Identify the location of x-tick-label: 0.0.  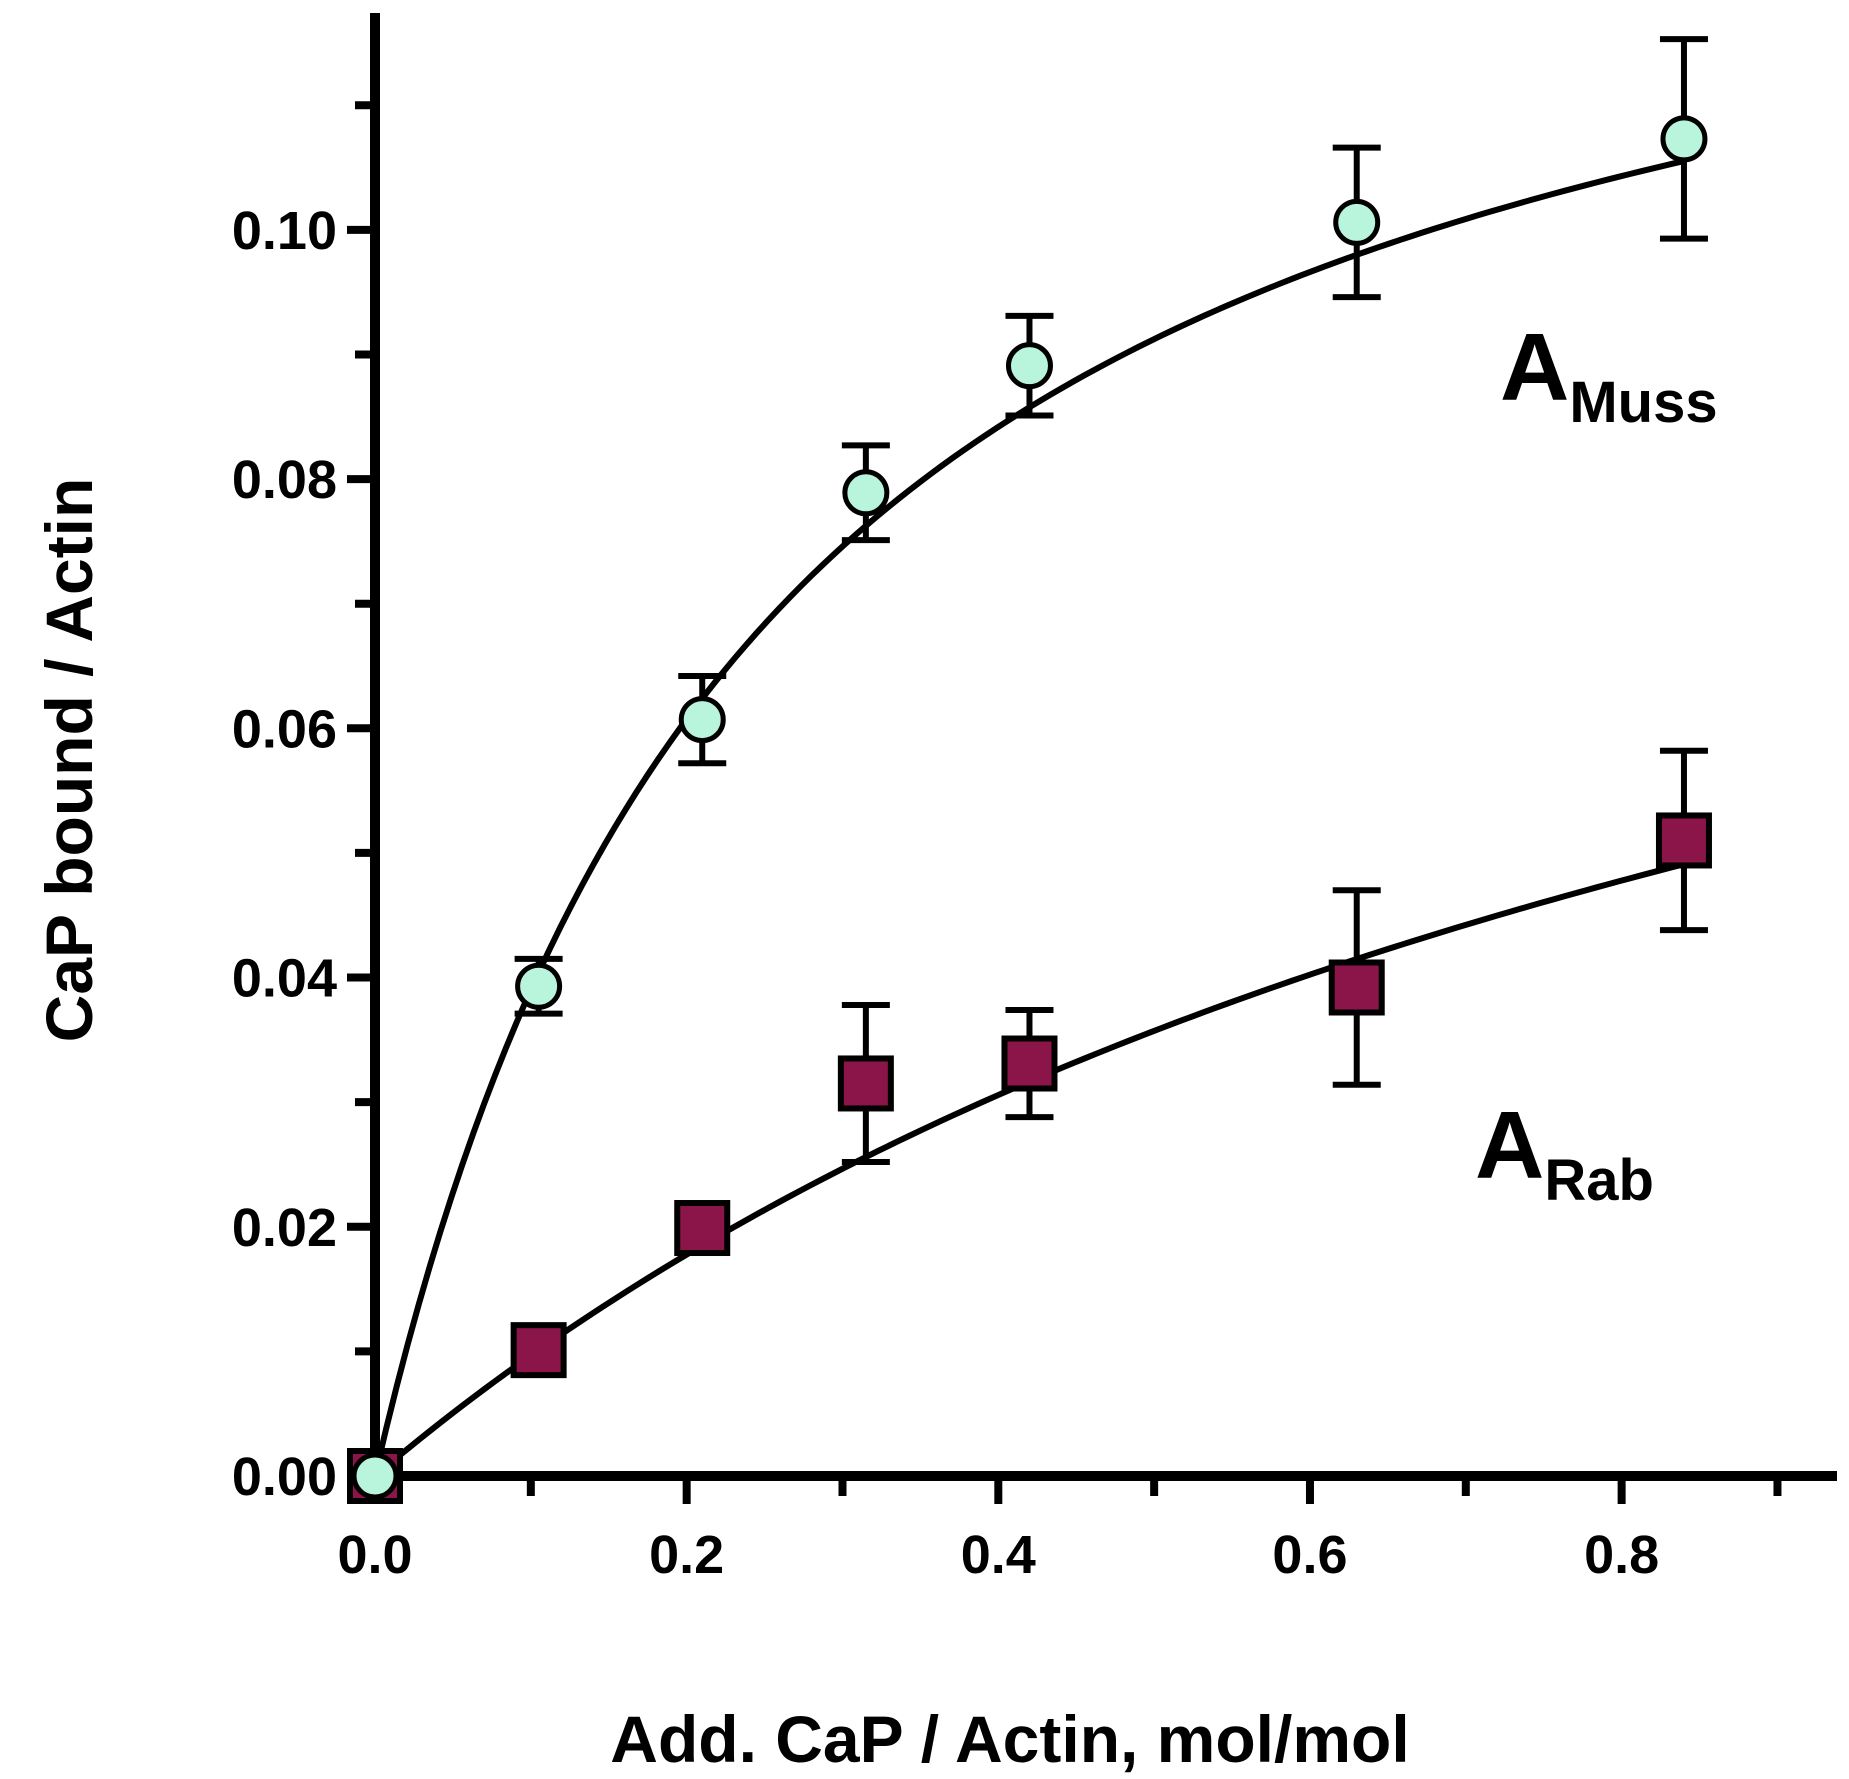
(374, 1555).